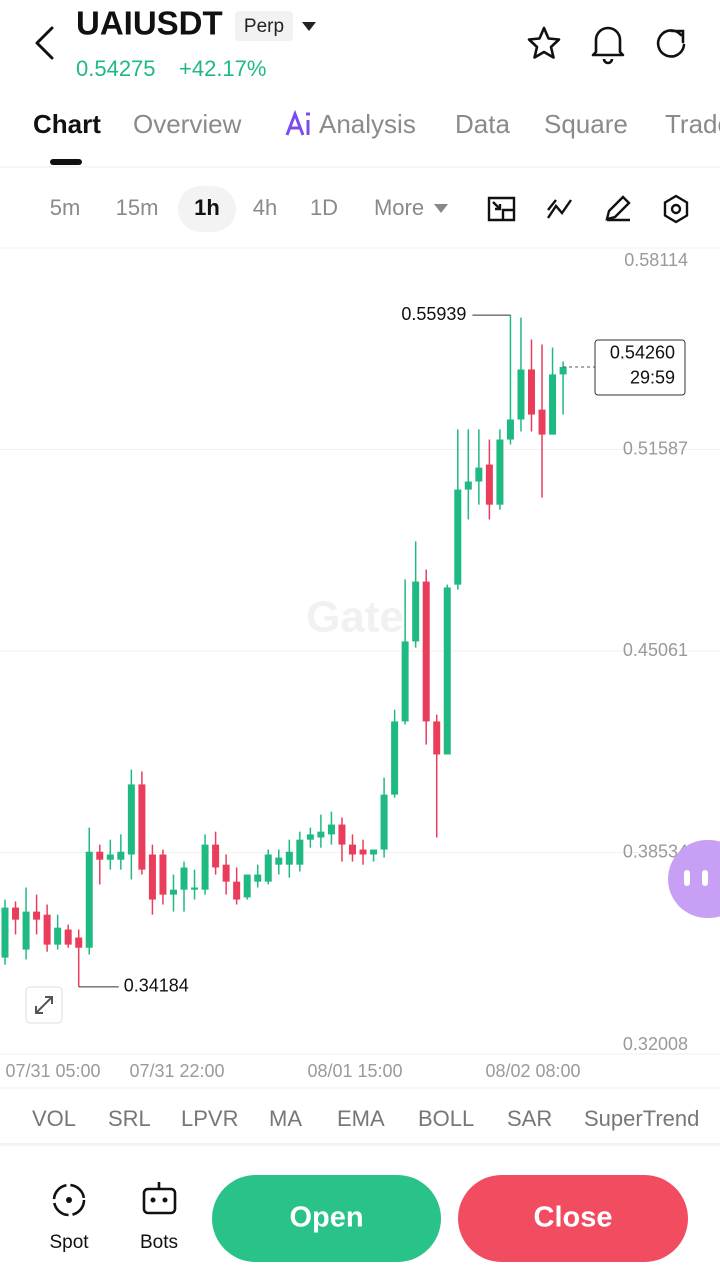 The height and width of the screenshot is (1272, 720). I want to click on bots-icon-eye, so click(153, 1200).